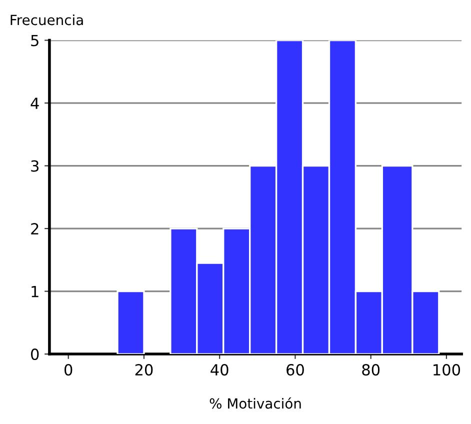 The image size is (471, 424). What do you see at coordinates (219, 370) in the screenshot?
I see `x-tick-label: 40` at bounding box center [219, 370].